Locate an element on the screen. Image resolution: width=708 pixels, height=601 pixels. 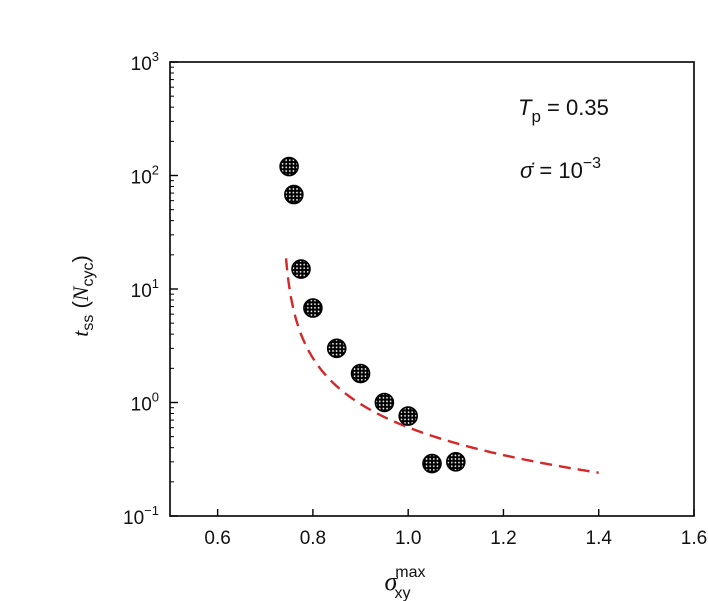
x-axis-label: σmax xy is located at coordinates (404, 582).